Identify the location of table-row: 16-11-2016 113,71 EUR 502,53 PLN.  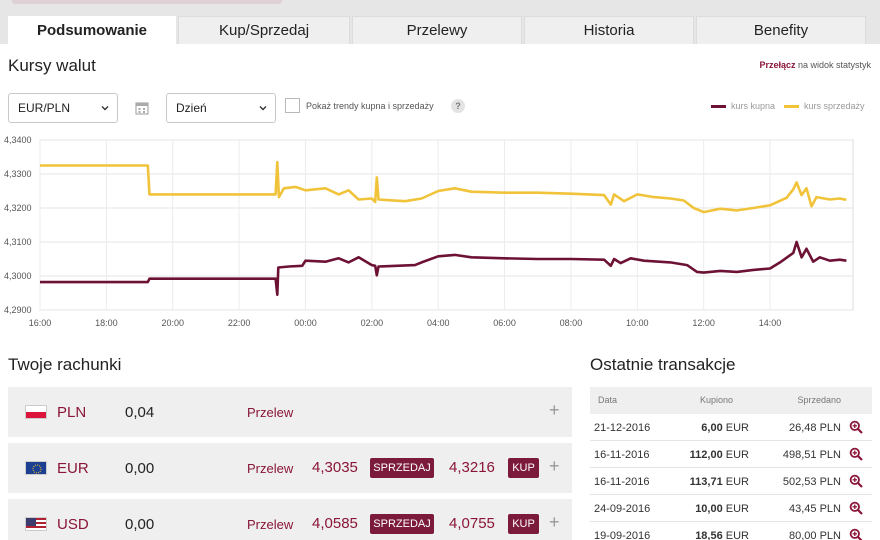
(731, 481).